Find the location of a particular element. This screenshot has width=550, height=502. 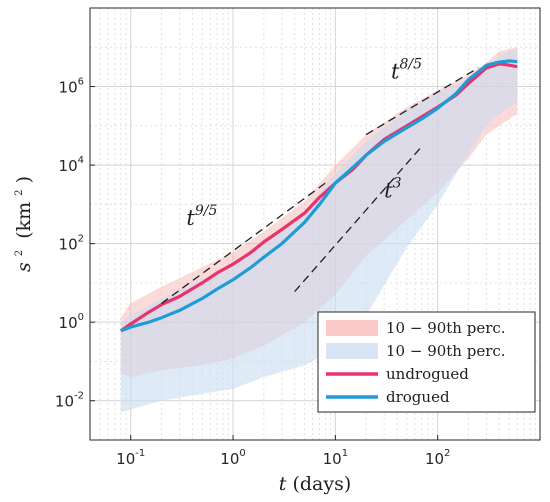

x-tick-label: 10² is located at coordinates (437, 458).